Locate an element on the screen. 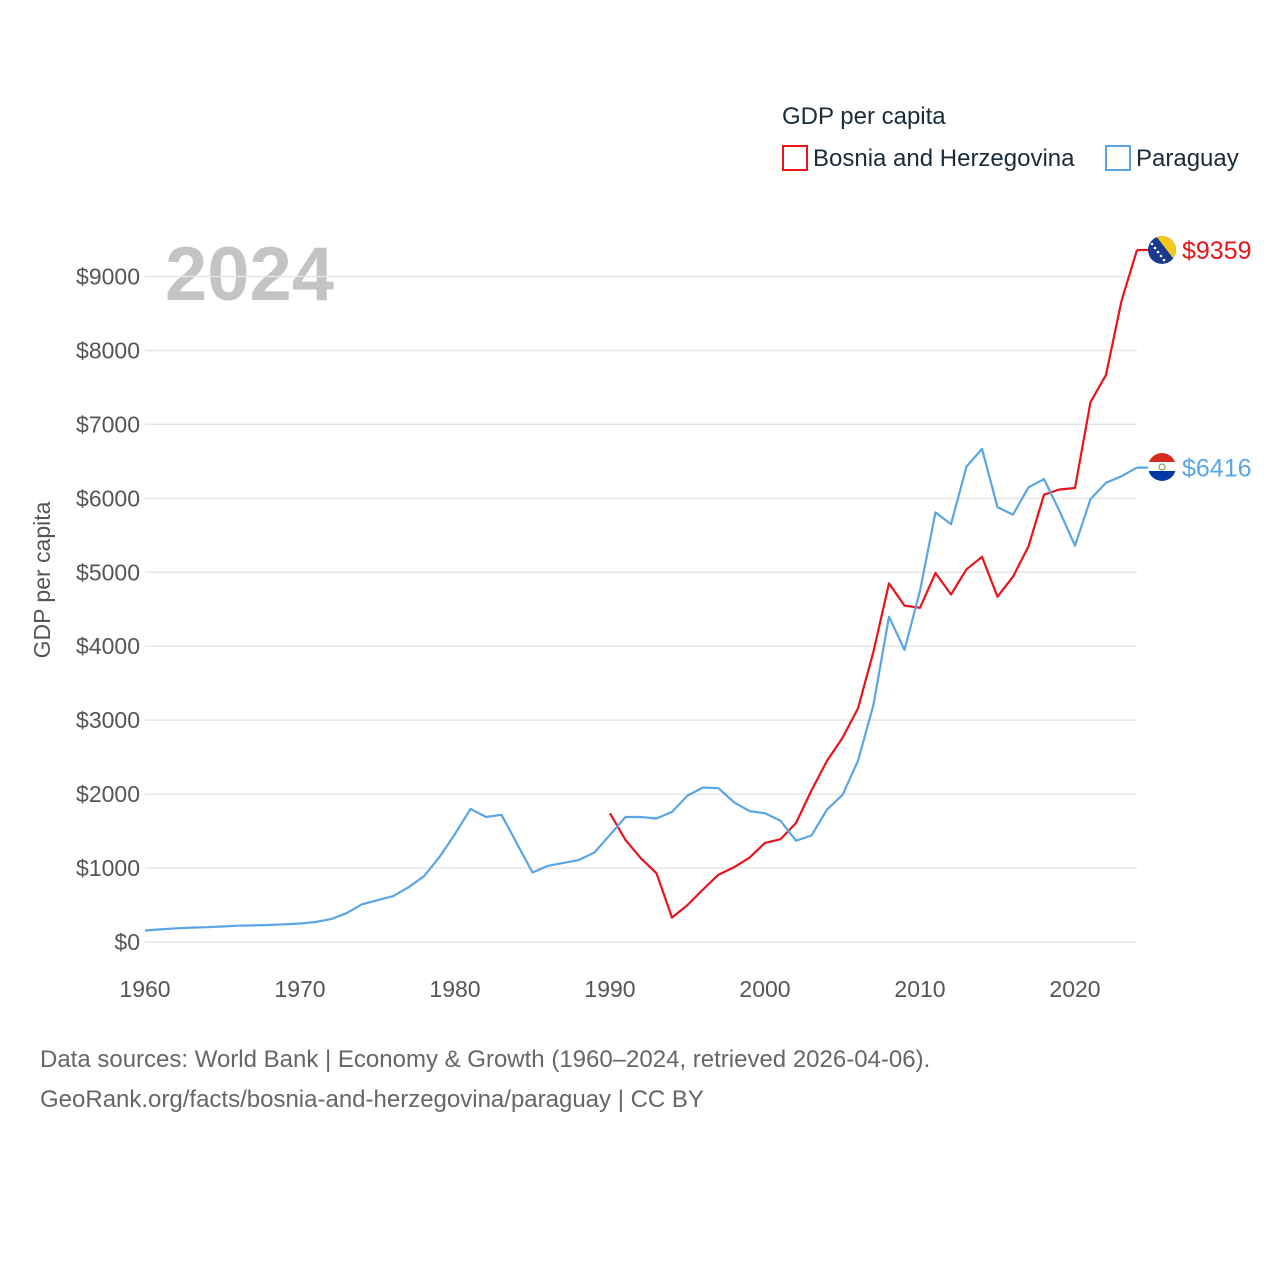  x-tick-labels: 1960 1970 1980 1990 2000 2010 2020 is located at coordinates (609, 989).